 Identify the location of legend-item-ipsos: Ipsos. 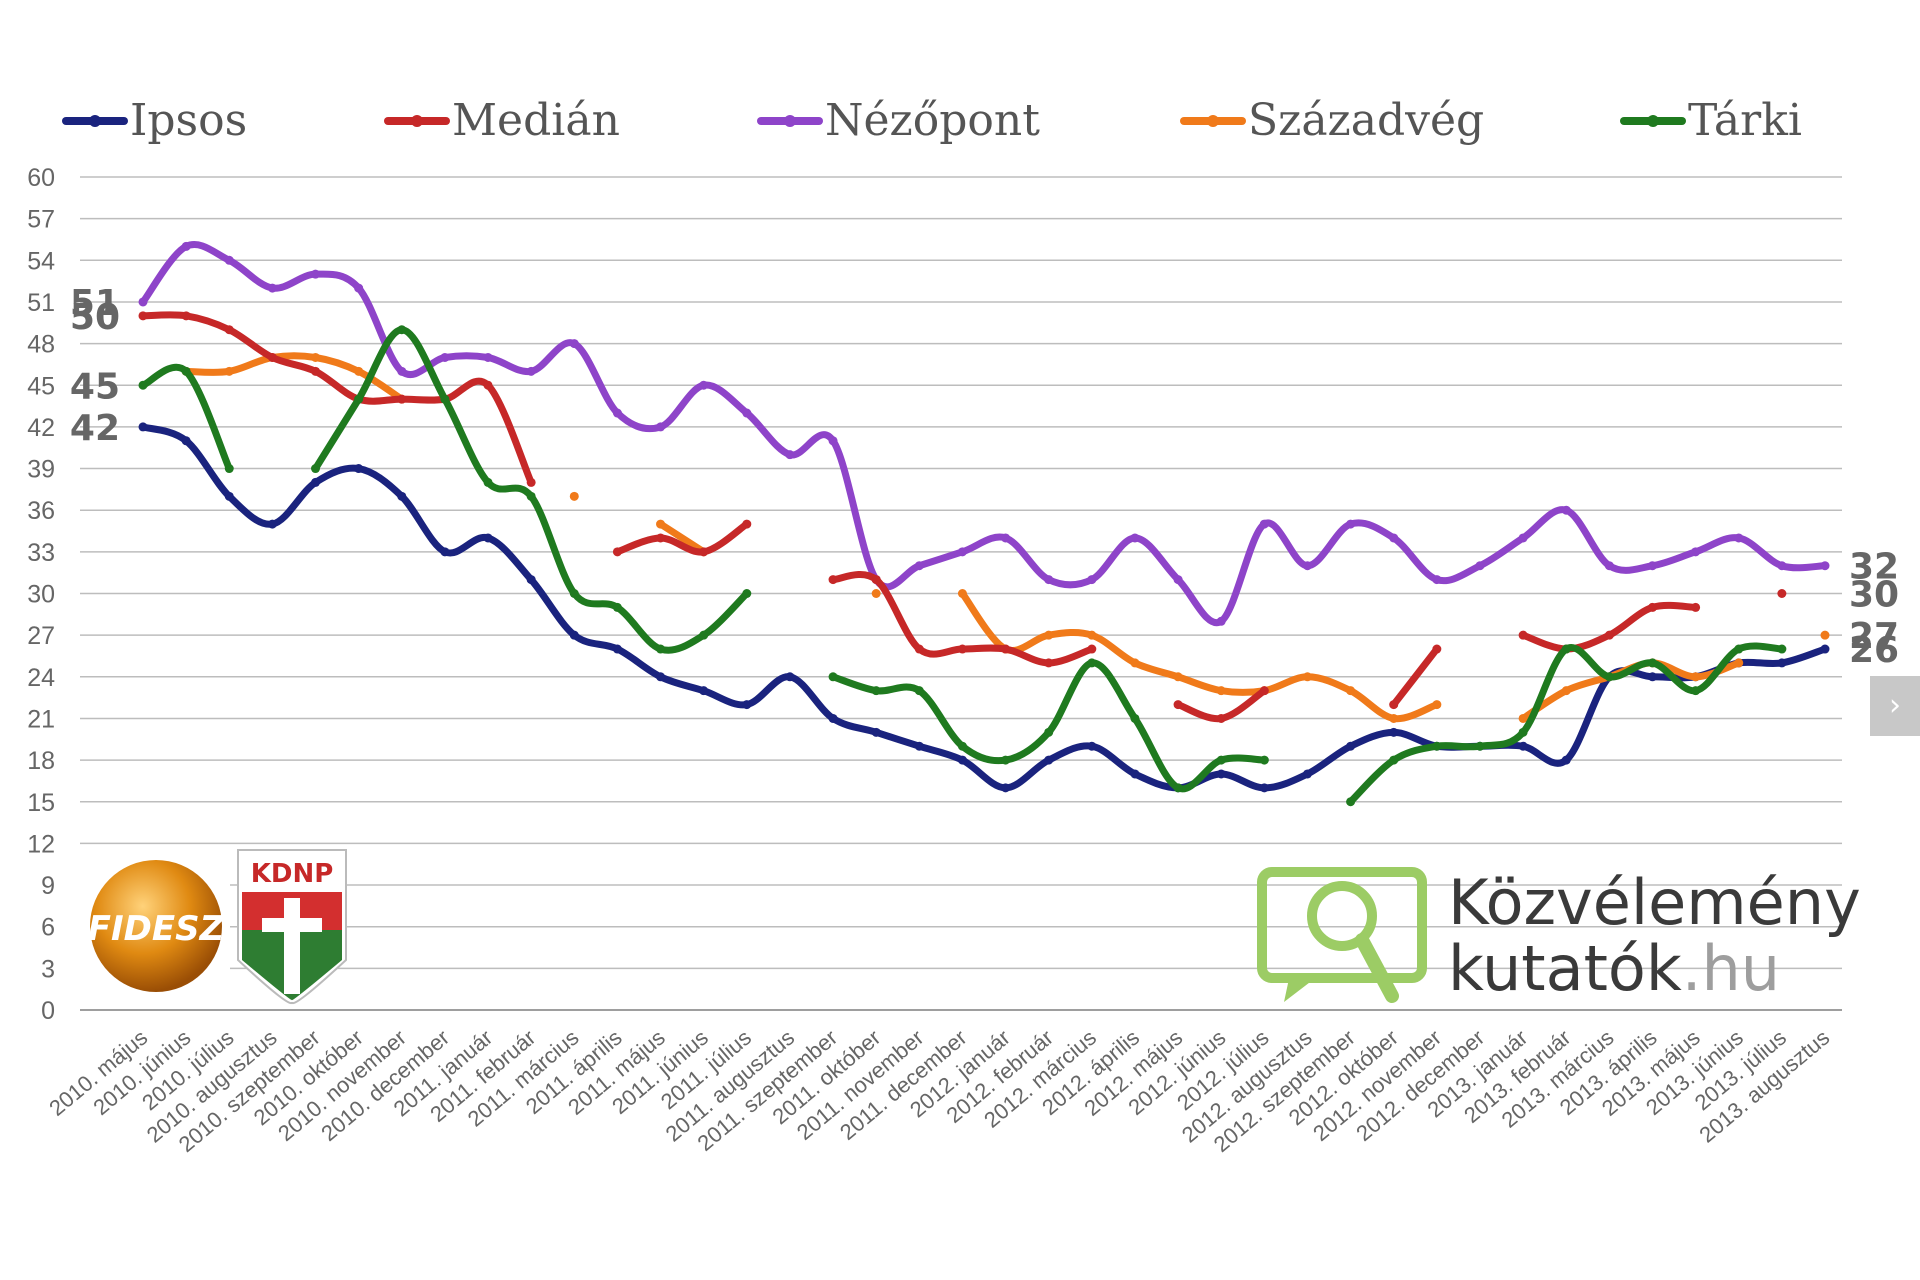
(154, 120).